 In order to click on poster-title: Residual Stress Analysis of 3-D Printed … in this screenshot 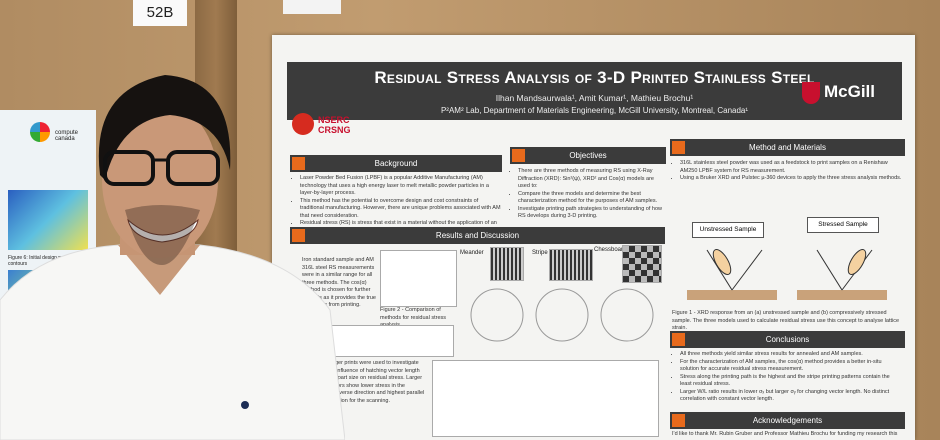, I will do `click(594, 77)`.